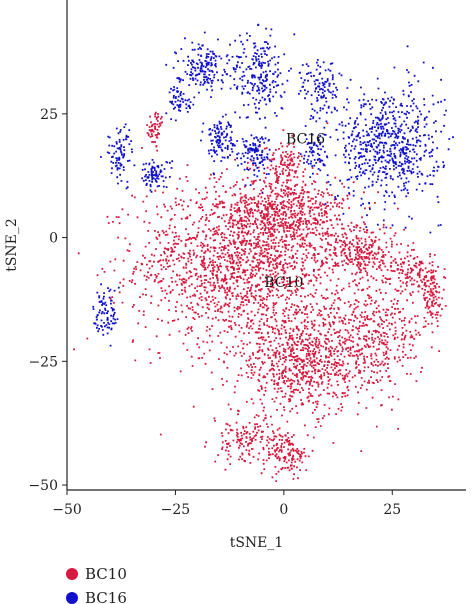 This screenshot has height=604, width=474. I want to click on x-tick-label: −50, so click(67, 510).